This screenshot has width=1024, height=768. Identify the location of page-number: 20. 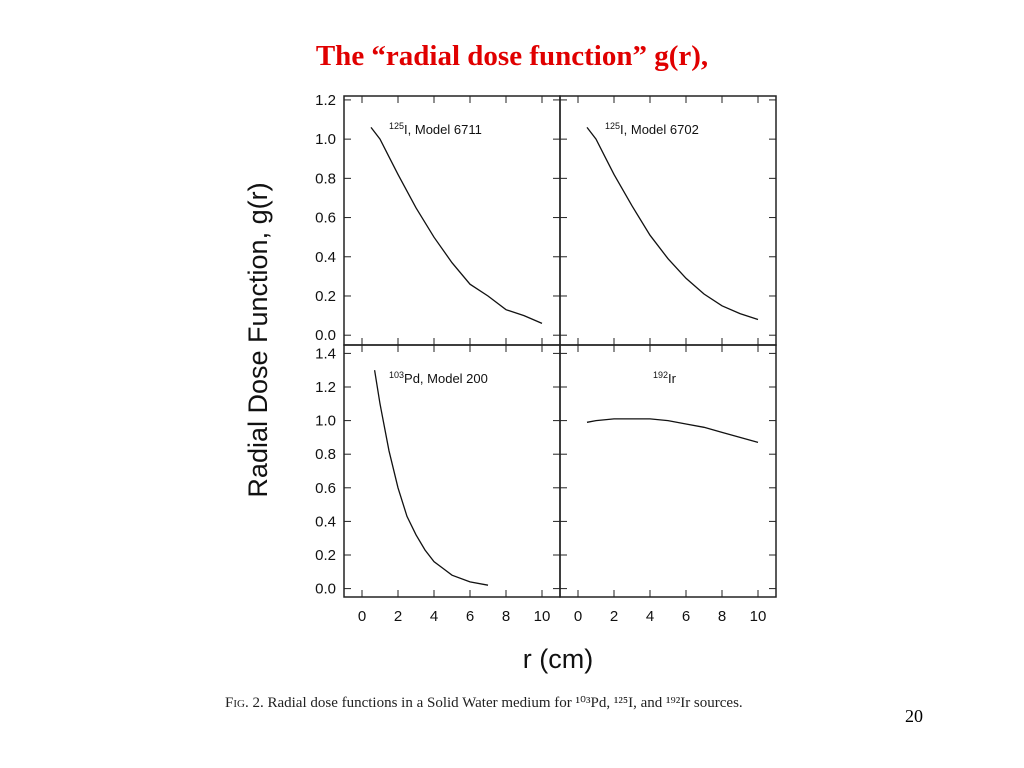
(914, 716).